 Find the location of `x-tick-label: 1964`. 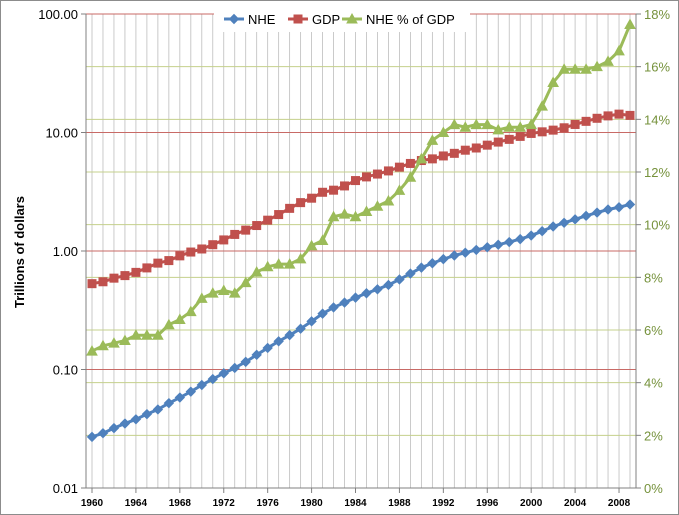

x-tick-label: 1964 is located at coordinates (136, 503).